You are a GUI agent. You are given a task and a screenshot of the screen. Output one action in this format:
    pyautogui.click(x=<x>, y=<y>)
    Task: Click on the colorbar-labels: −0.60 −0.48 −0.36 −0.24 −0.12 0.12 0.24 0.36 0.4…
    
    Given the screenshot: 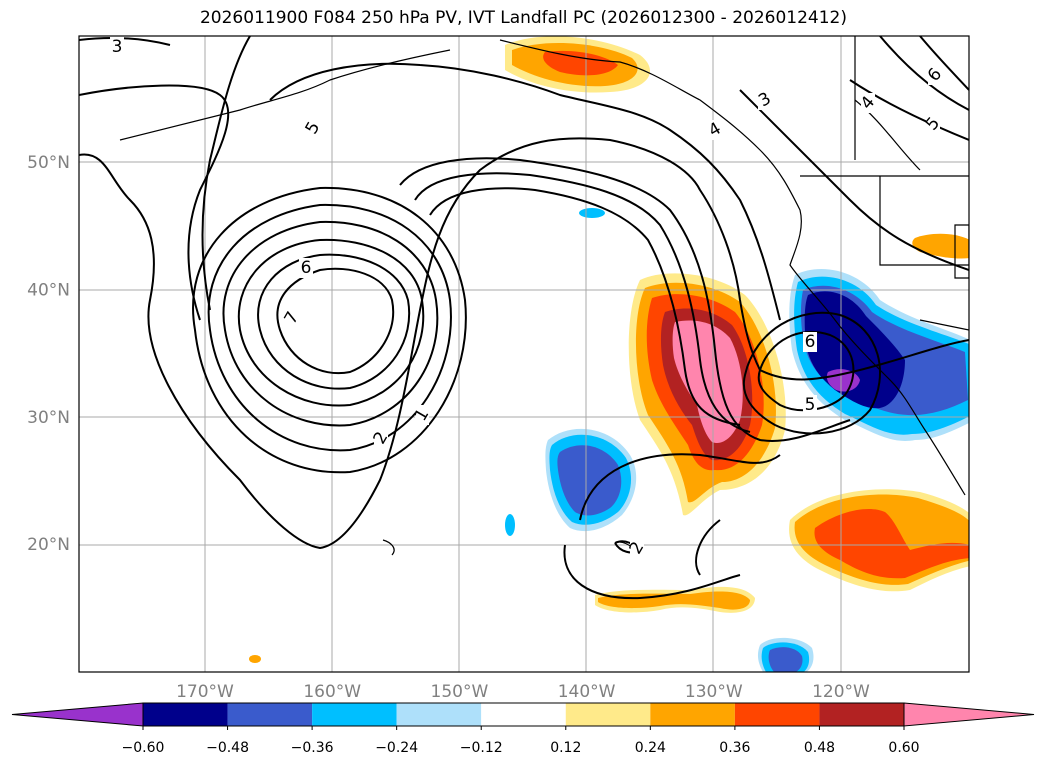 What is the action you would take?
    pyautogui.click(x=521, y=741)
    